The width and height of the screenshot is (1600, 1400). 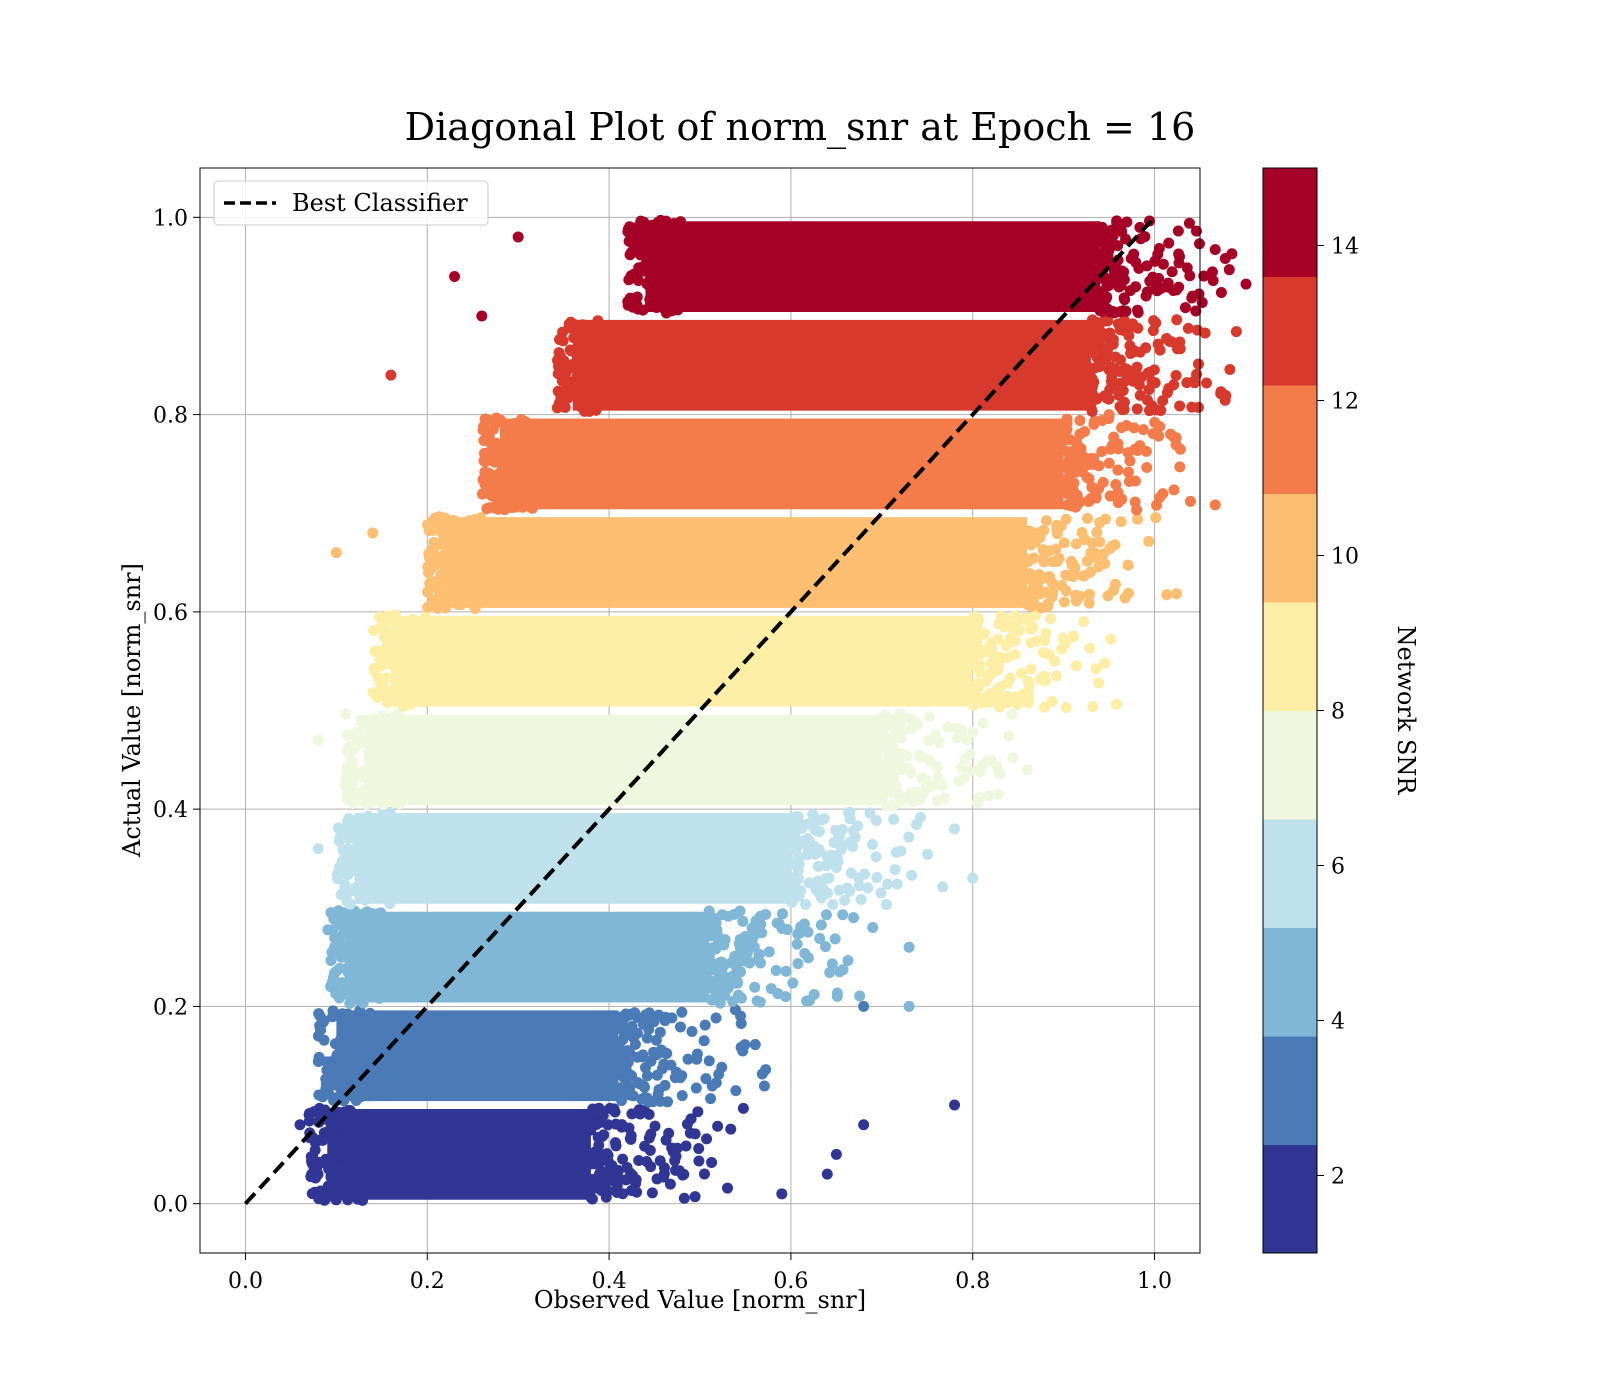 I want to click on y-tick-label: 0.4, so click(x=170, y=810).